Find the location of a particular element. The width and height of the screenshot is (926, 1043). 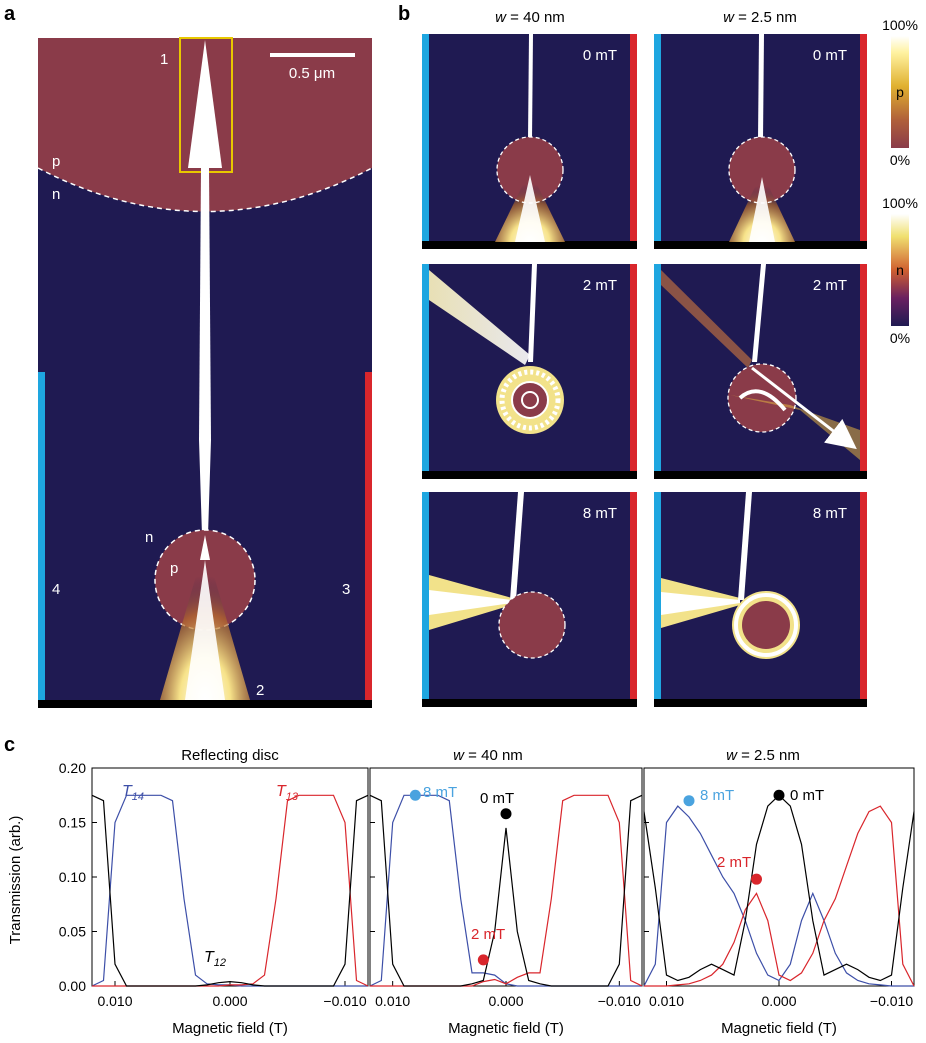

legend-t13: T13 is located at coordinates (287, 793).